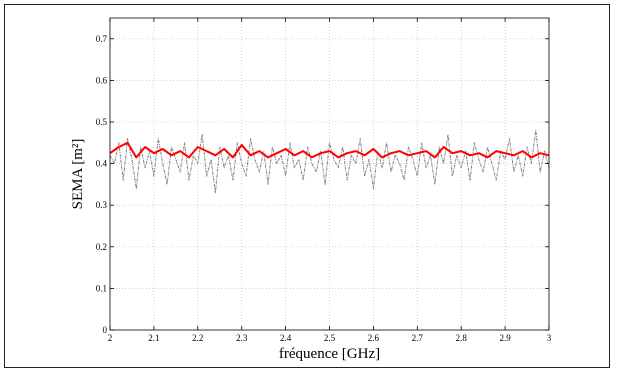 The height and width of the screenshot is (374, 619). Describe the element at coordinates (329, 150) in the screenshot. I see `series-line-smoothed` at that location.